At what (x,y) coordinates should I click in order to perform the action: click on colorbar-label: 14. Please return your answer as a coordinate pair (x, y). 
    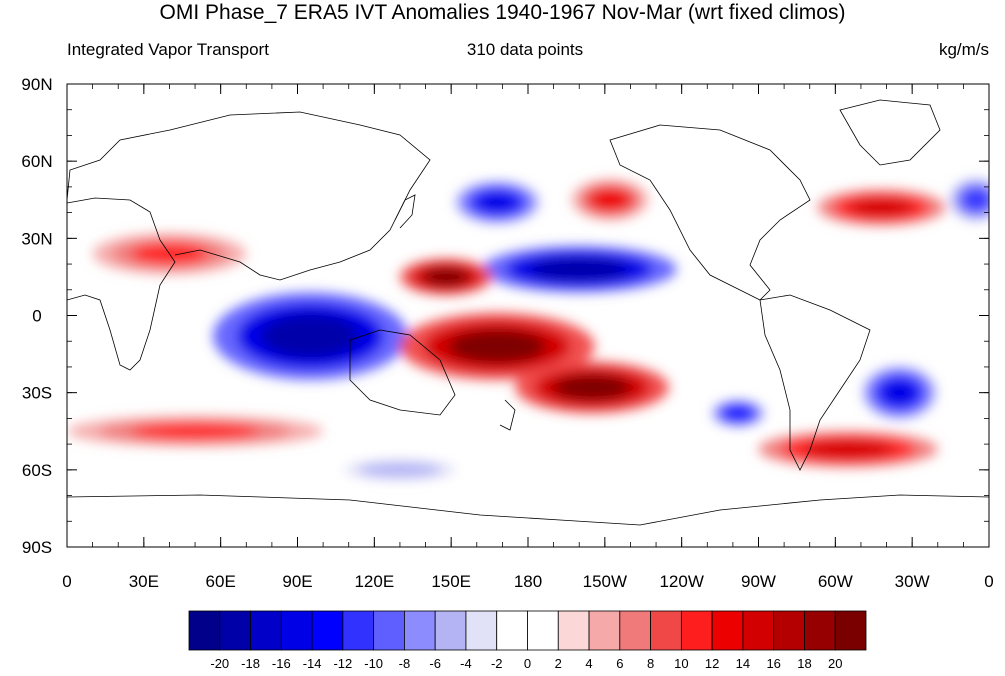
    Looking at the image, I should click on (743, 663).